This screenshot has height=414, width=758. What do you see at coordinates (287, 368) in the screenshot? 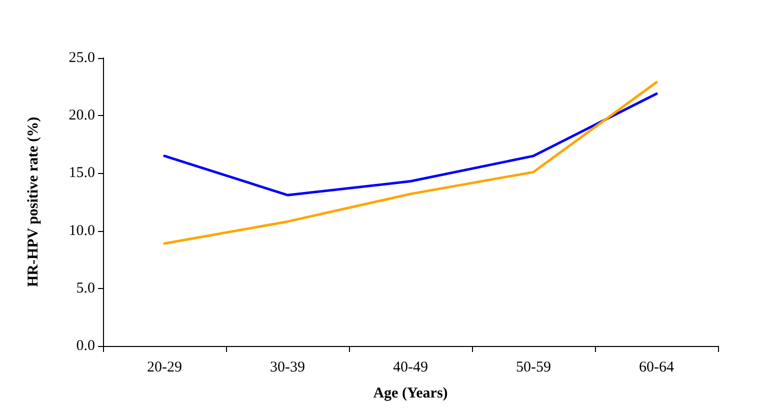
I see `x-tick-label: 30-39` at bounding box center [287, 368].